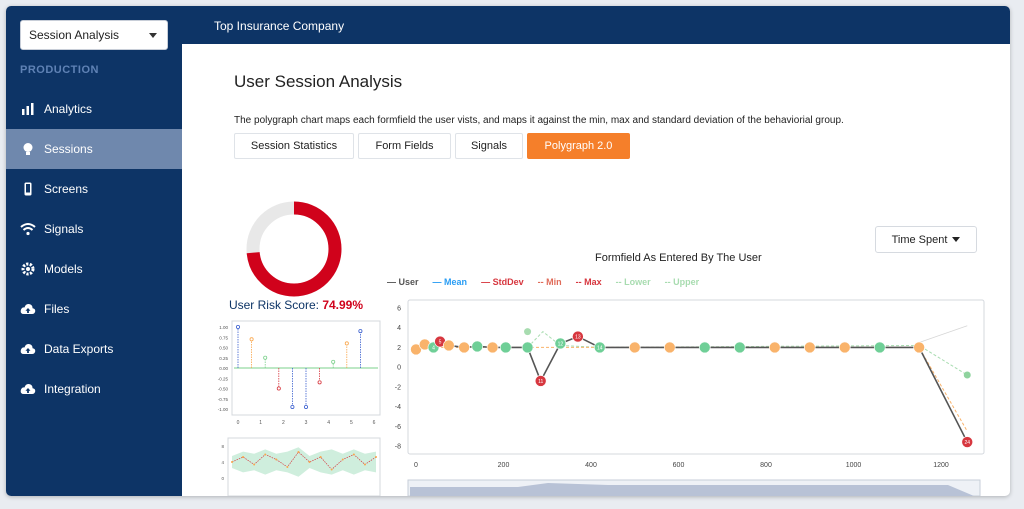  I want to click on top-bar: Top Insurance Company, so click(596, 25).